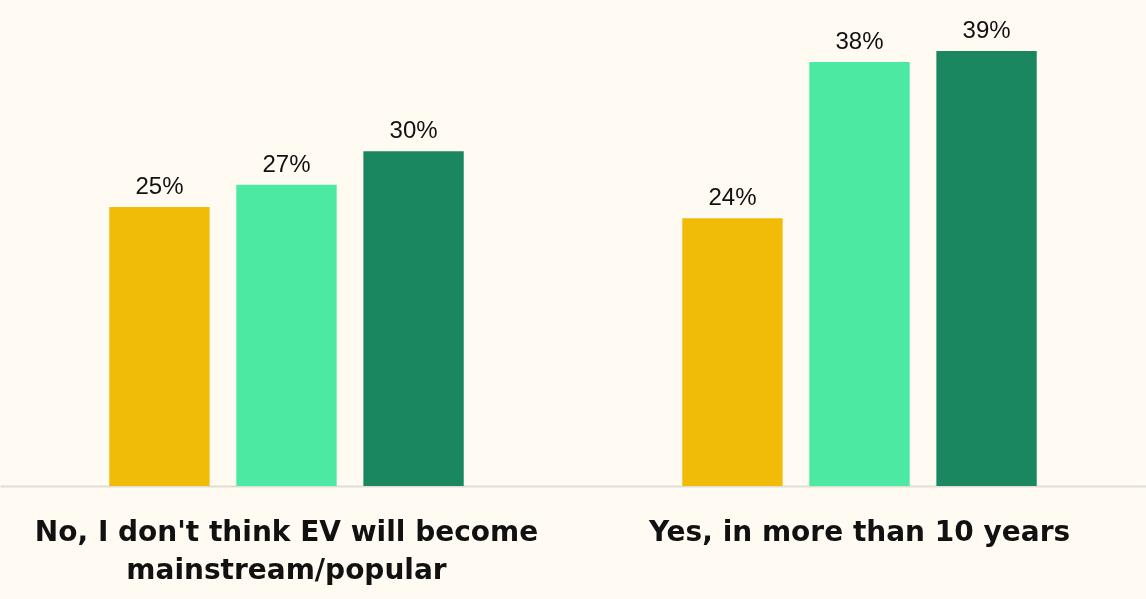  What do you see at coordinates (286, 163) in the screenshot?
I see `data-label: 27%` at bounding box center [286, 163].